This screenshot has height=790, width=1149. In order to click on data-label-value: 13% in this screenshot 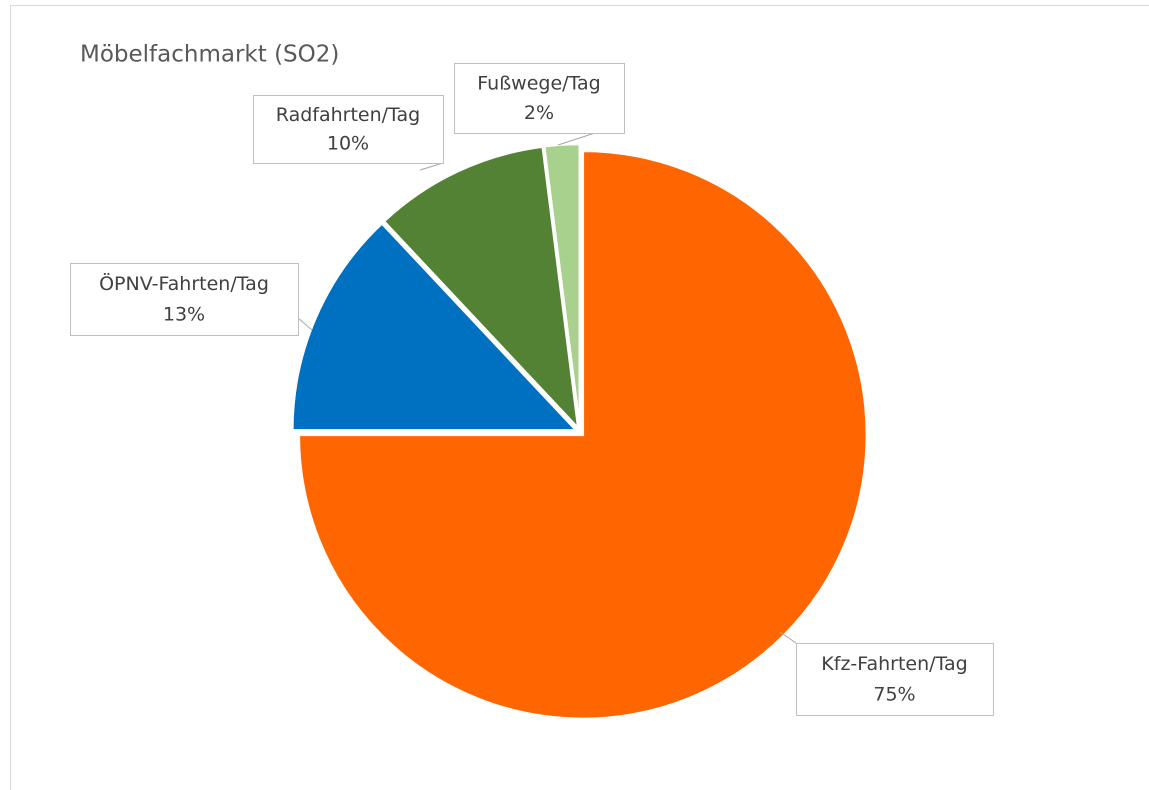, I will do `click(184, 314)`.